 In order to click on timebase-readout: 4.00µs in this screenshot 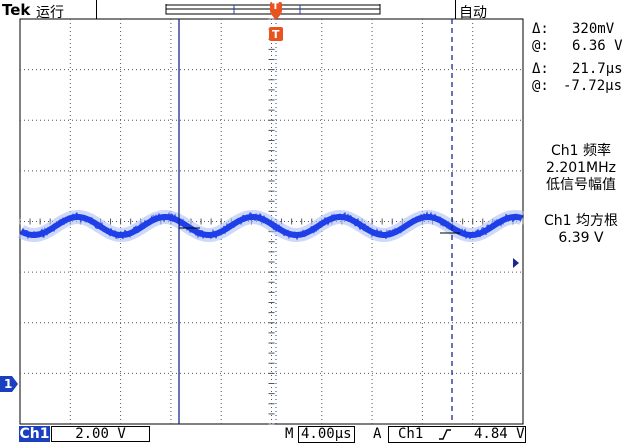, I will do `click(326, 434)`.